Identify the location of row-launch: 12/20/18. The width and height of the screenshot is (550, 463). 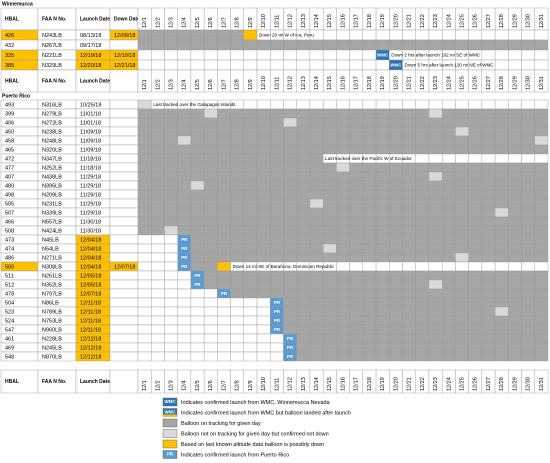
(90, 66).